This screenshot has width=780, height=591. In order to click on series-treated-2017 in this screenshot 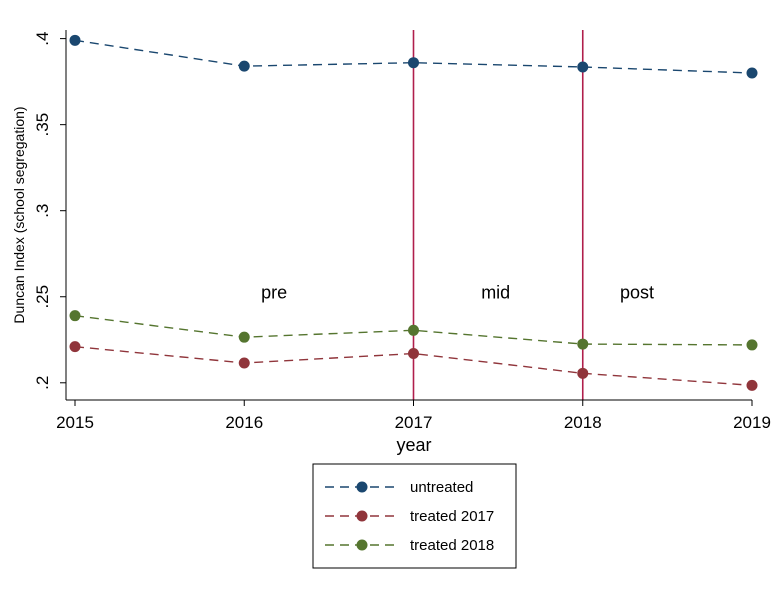, I will do `click(413, 366)`.